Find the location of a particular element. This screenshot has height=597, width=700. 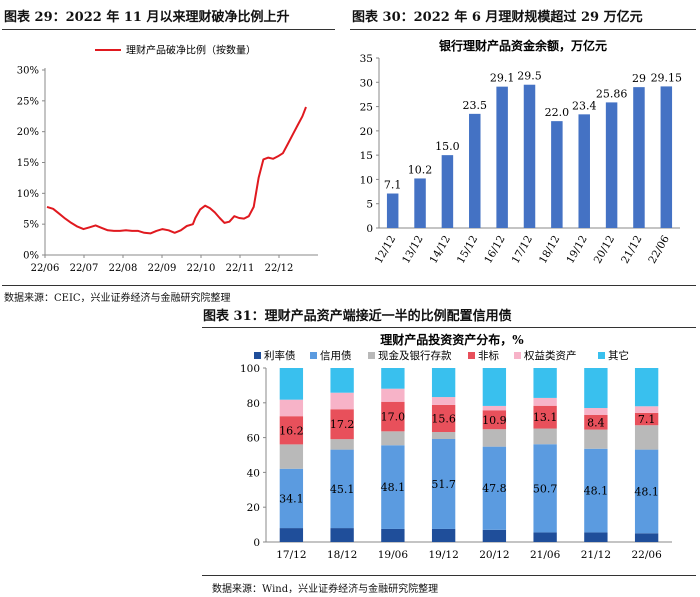

segment-value-label: 47.8 is located at coordinates (494, 488).